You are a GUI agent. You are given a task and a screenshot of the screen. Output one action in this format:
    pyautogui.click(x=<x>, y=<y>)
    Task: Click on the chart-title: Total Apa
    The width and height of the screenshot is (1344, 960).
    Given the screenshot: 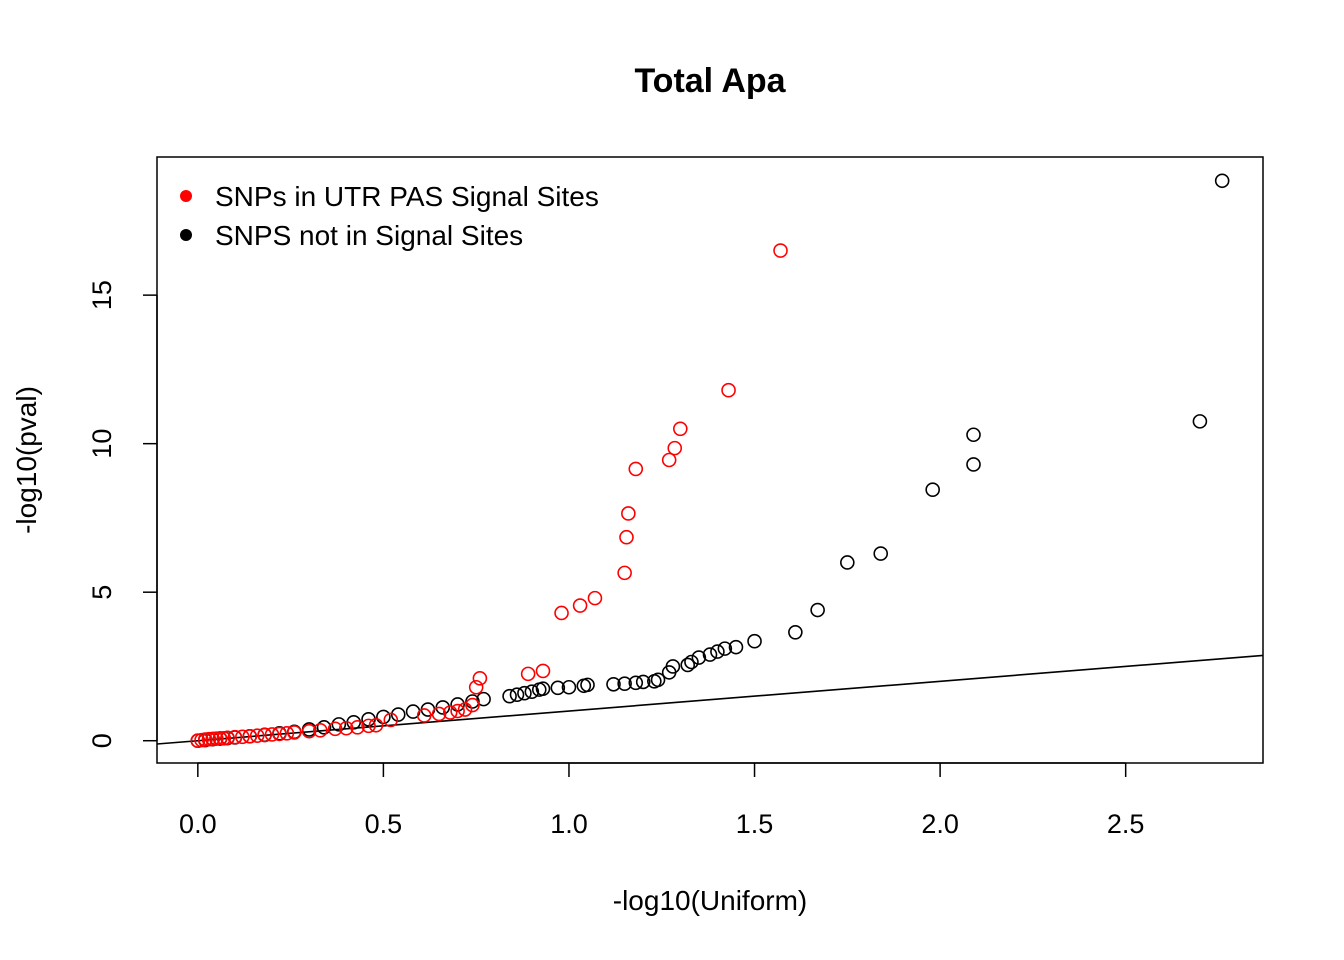 What is the action you would take?
    pyautogui.click(x=710, y=81)
    